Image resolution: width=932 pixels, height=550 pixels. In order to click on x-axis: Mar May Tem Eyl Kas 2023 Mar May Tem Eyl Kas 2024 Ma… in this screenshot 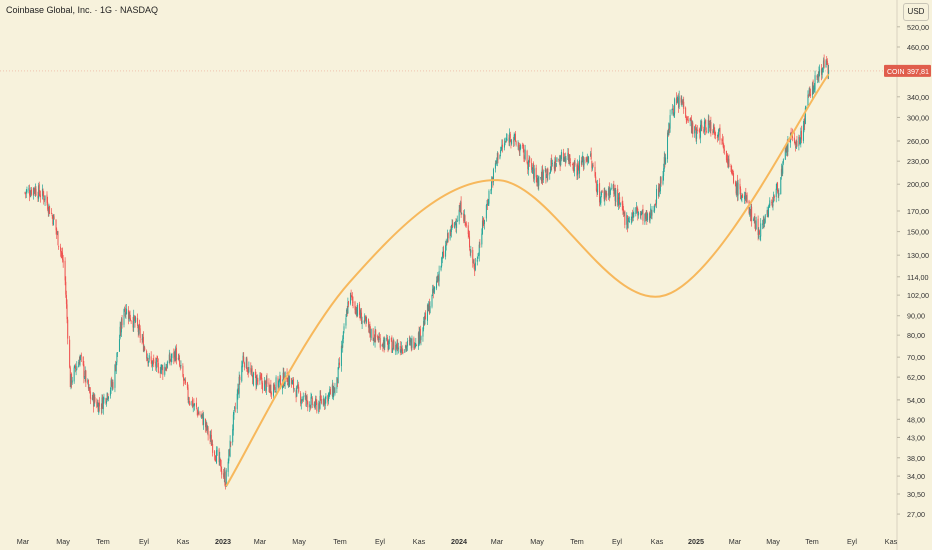, I will do `click(457, 541)`.